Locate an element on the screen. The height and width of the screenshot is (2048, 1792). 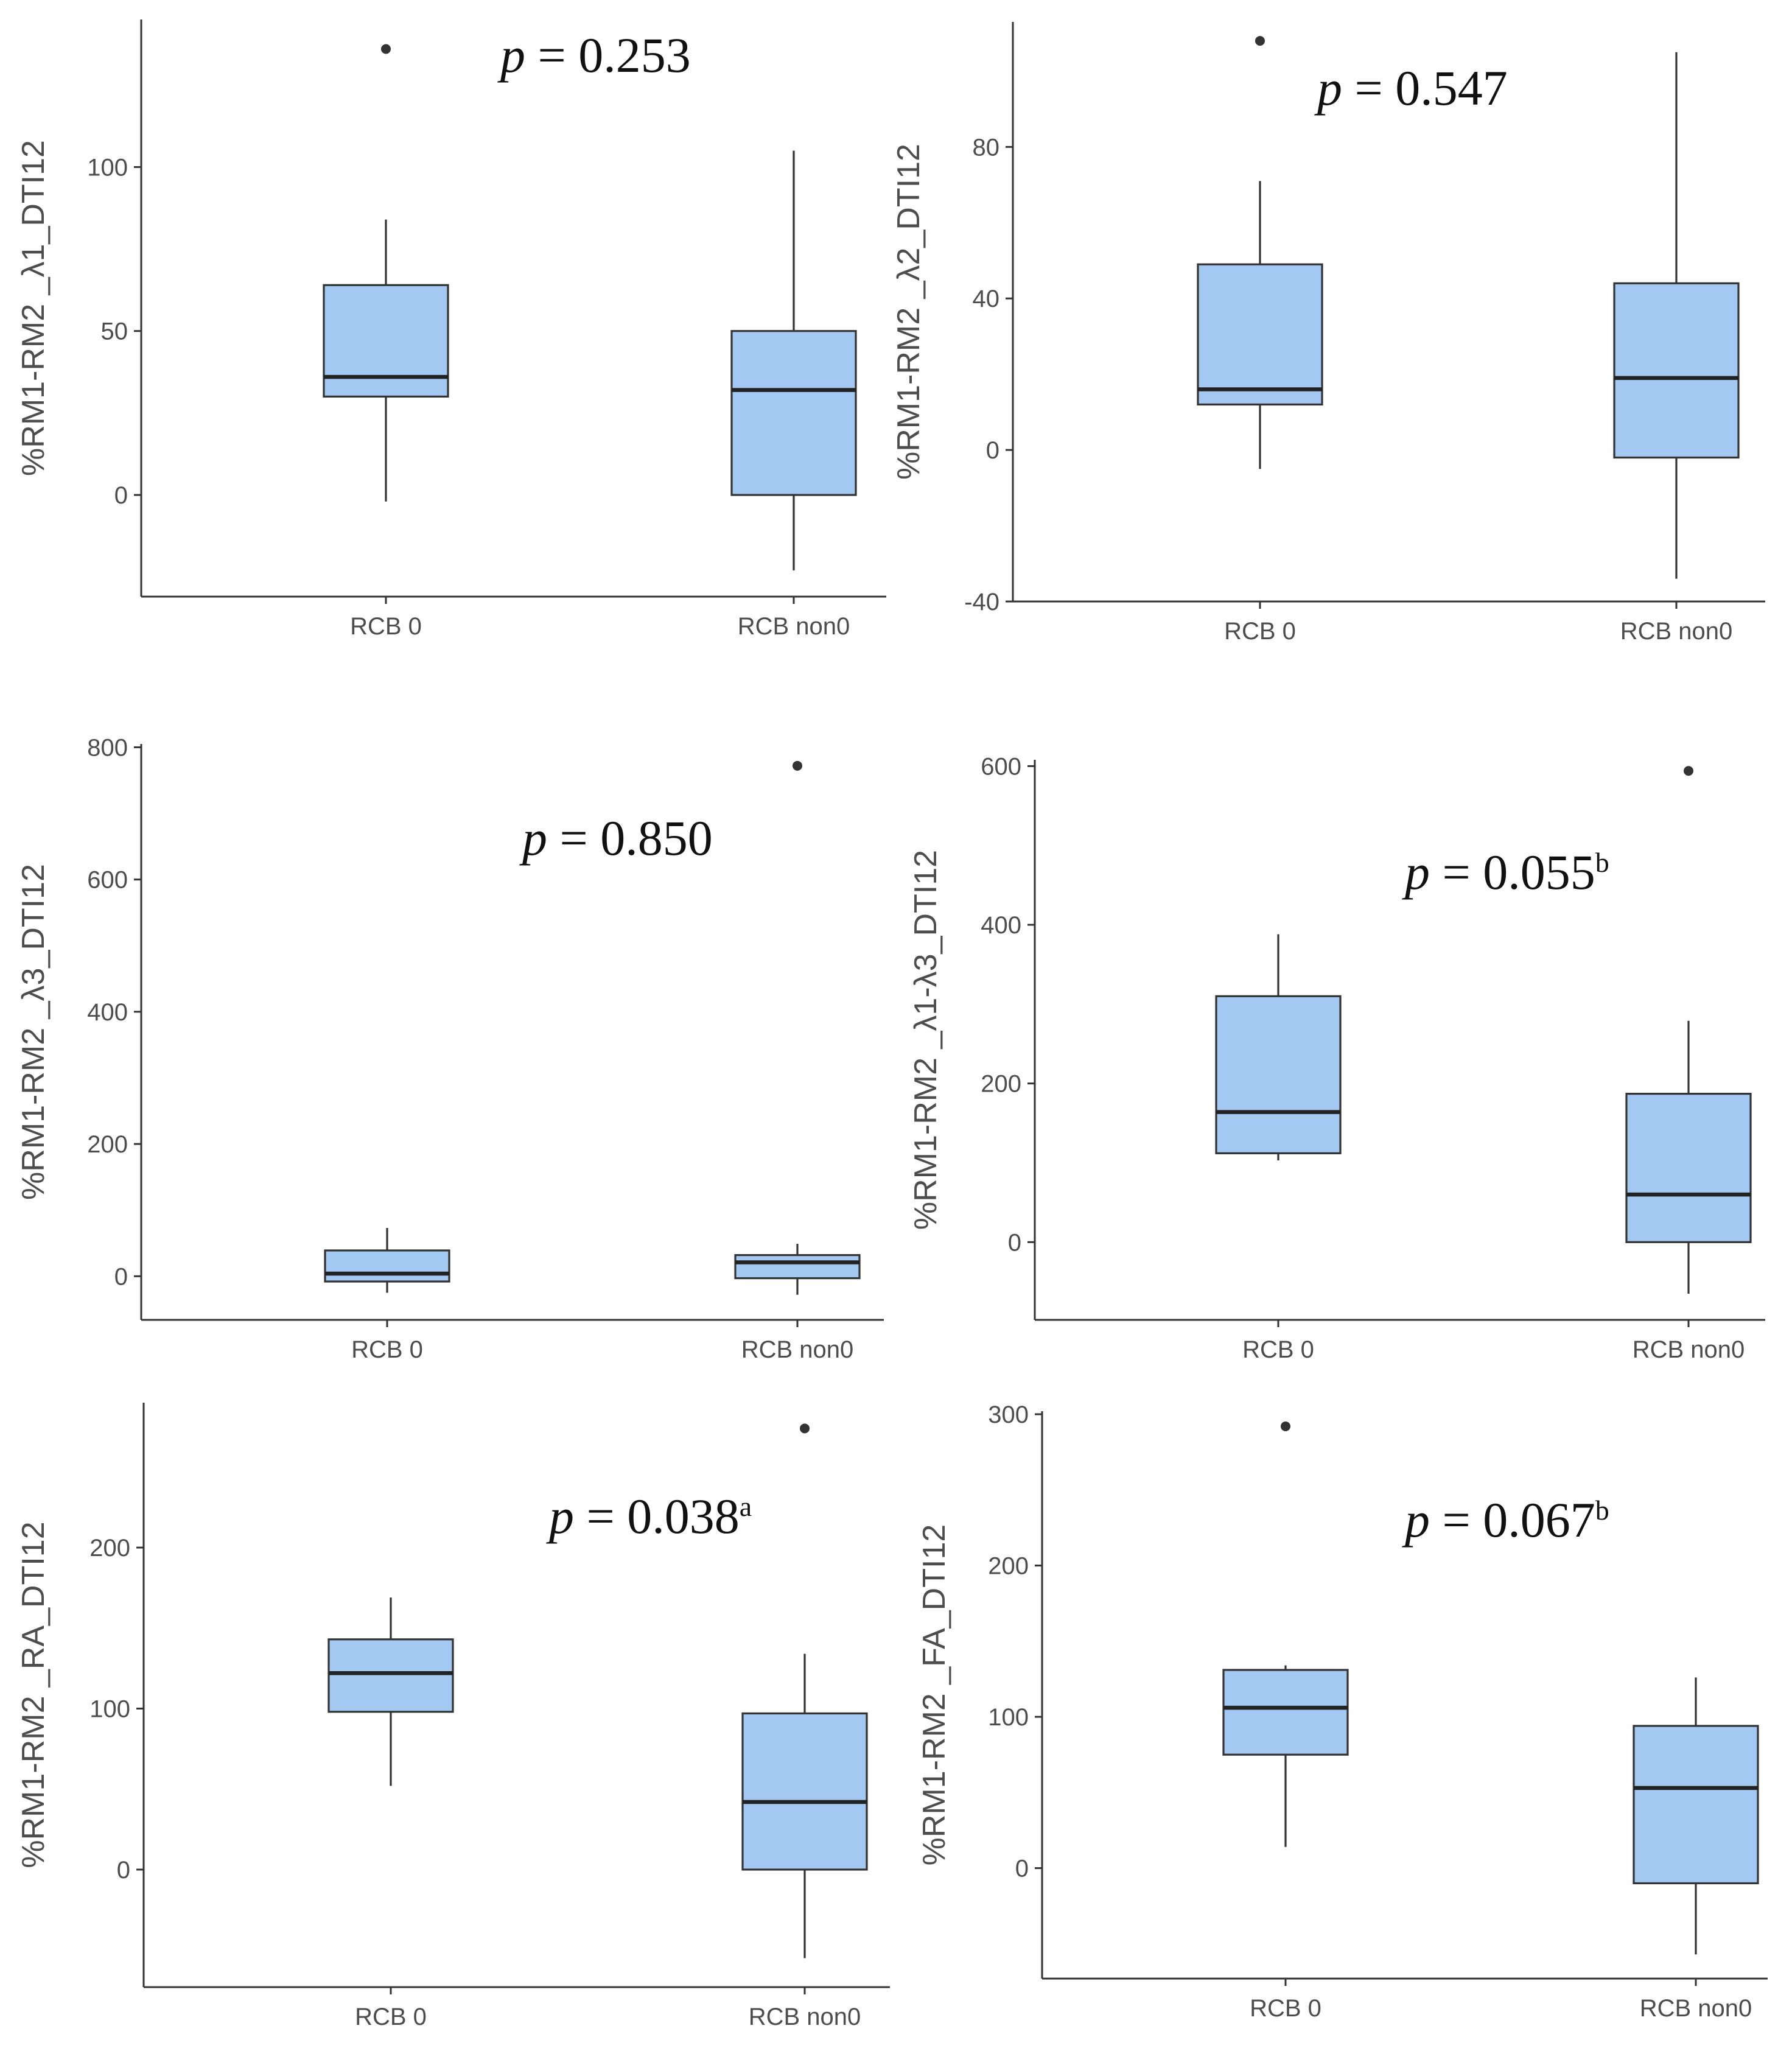
y-tick-label: 300 is located at coordinates (1008, 1414).